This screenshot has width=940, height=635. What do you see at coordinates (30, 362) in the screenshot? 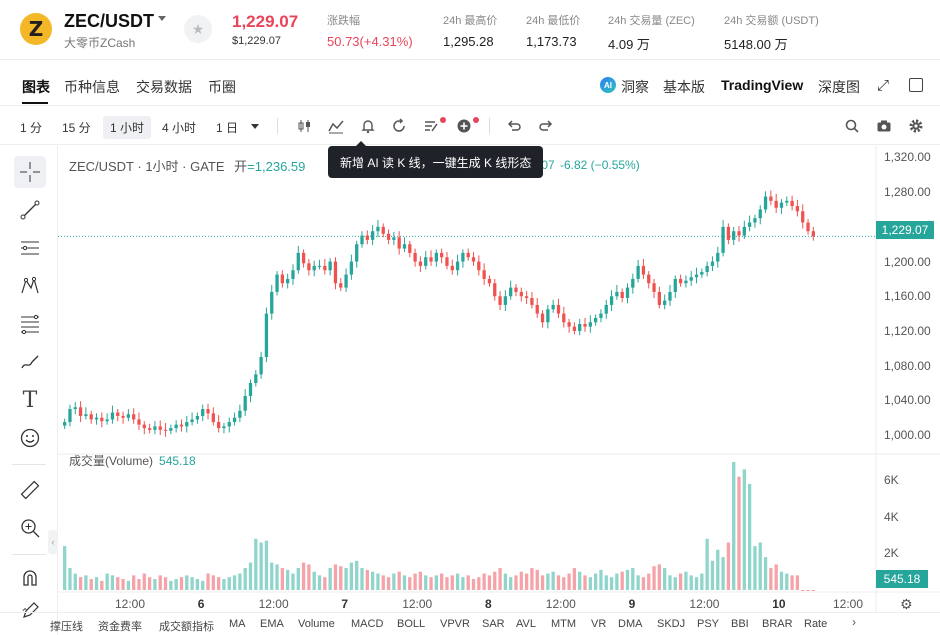
I see `brush-icon` at bounding box center [30, 362].